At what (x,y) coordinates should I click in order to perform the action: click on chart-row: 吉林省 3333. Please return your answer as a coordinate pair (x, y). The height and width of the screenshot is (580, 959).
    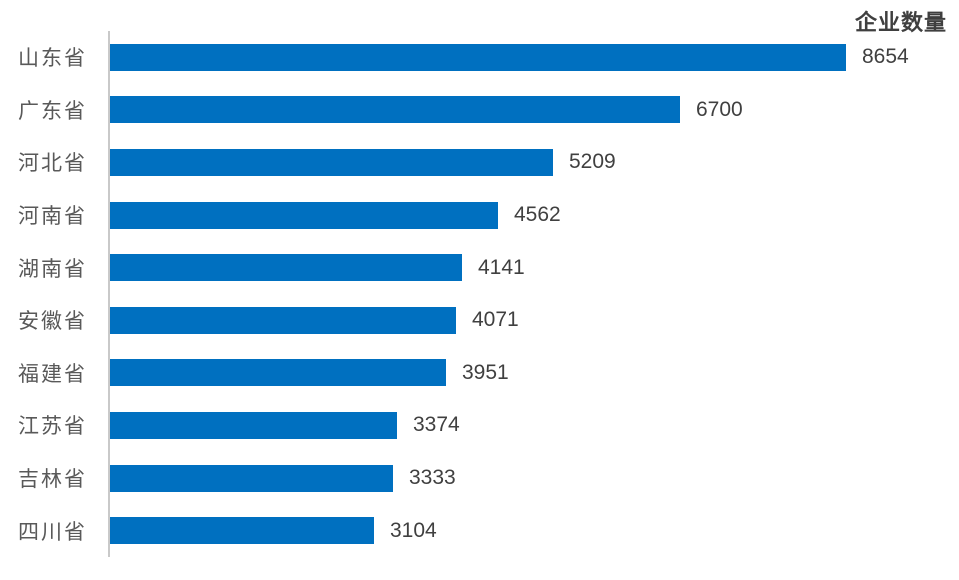
    Looking at the image, I should click on (479, 478).